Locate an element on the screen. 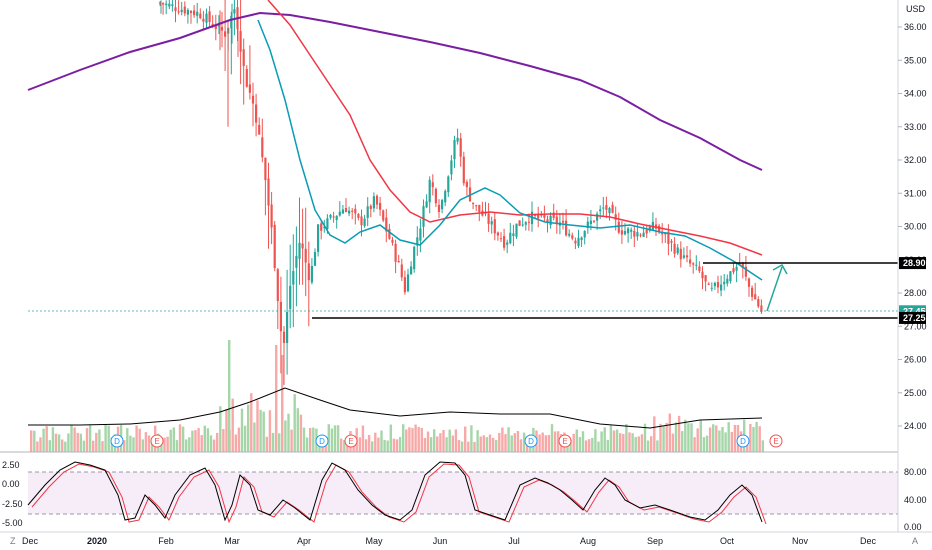  time-tick-label: Mar is located at coordinates (232, 541).